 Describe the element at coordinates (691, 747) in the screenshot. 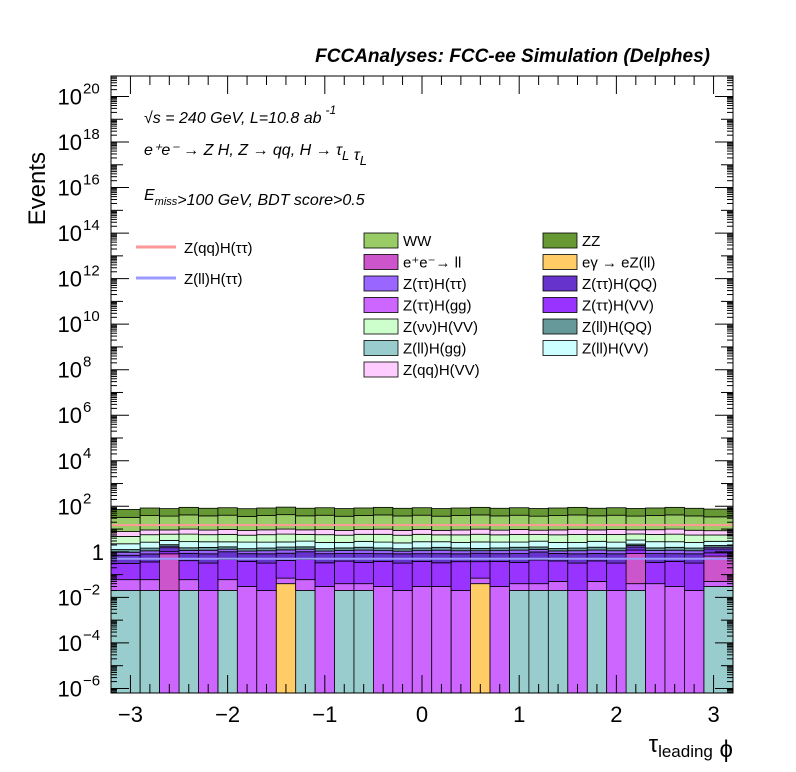

I see `x-axis-label: τleading ϕ` at that location.